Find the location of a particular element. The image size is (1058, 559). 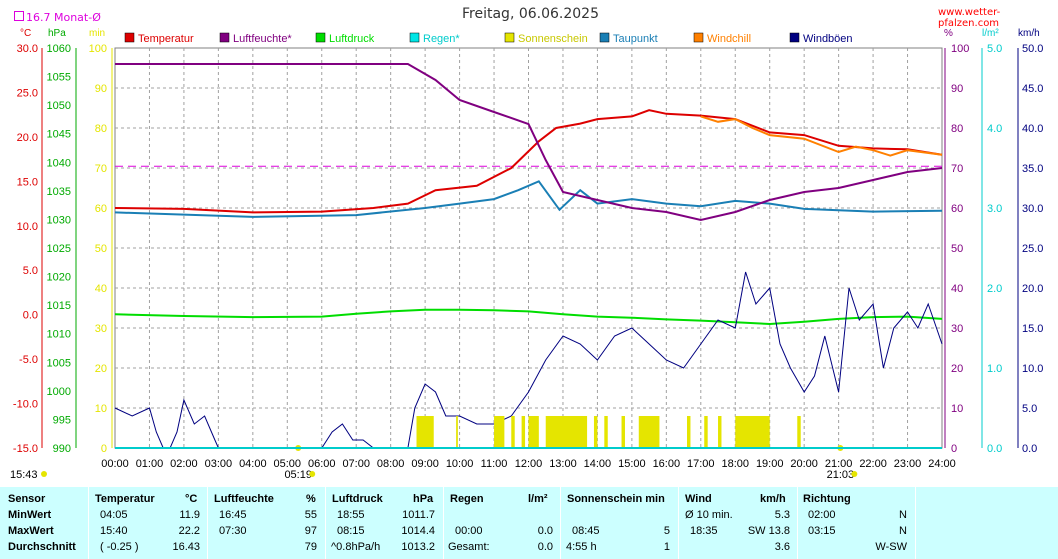

temp-tick-label: -15.0 is located at coordinates (25, 449).